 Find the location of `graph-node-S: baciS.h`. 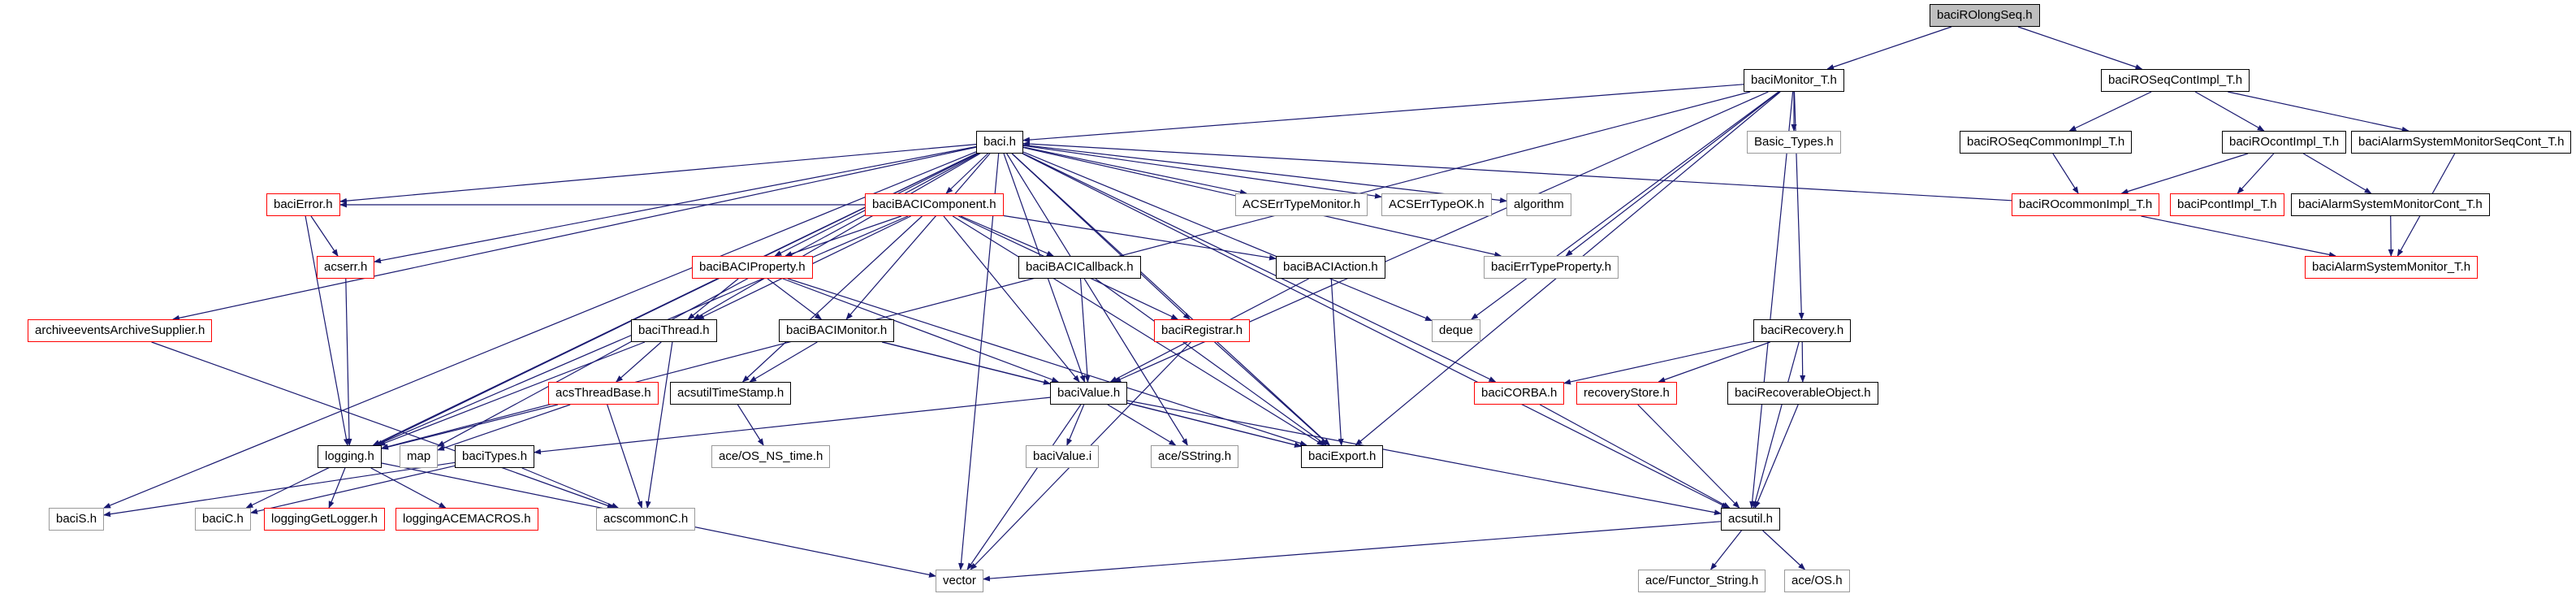

graph-node-S: baciS.h is located at coordinates (77, 520).